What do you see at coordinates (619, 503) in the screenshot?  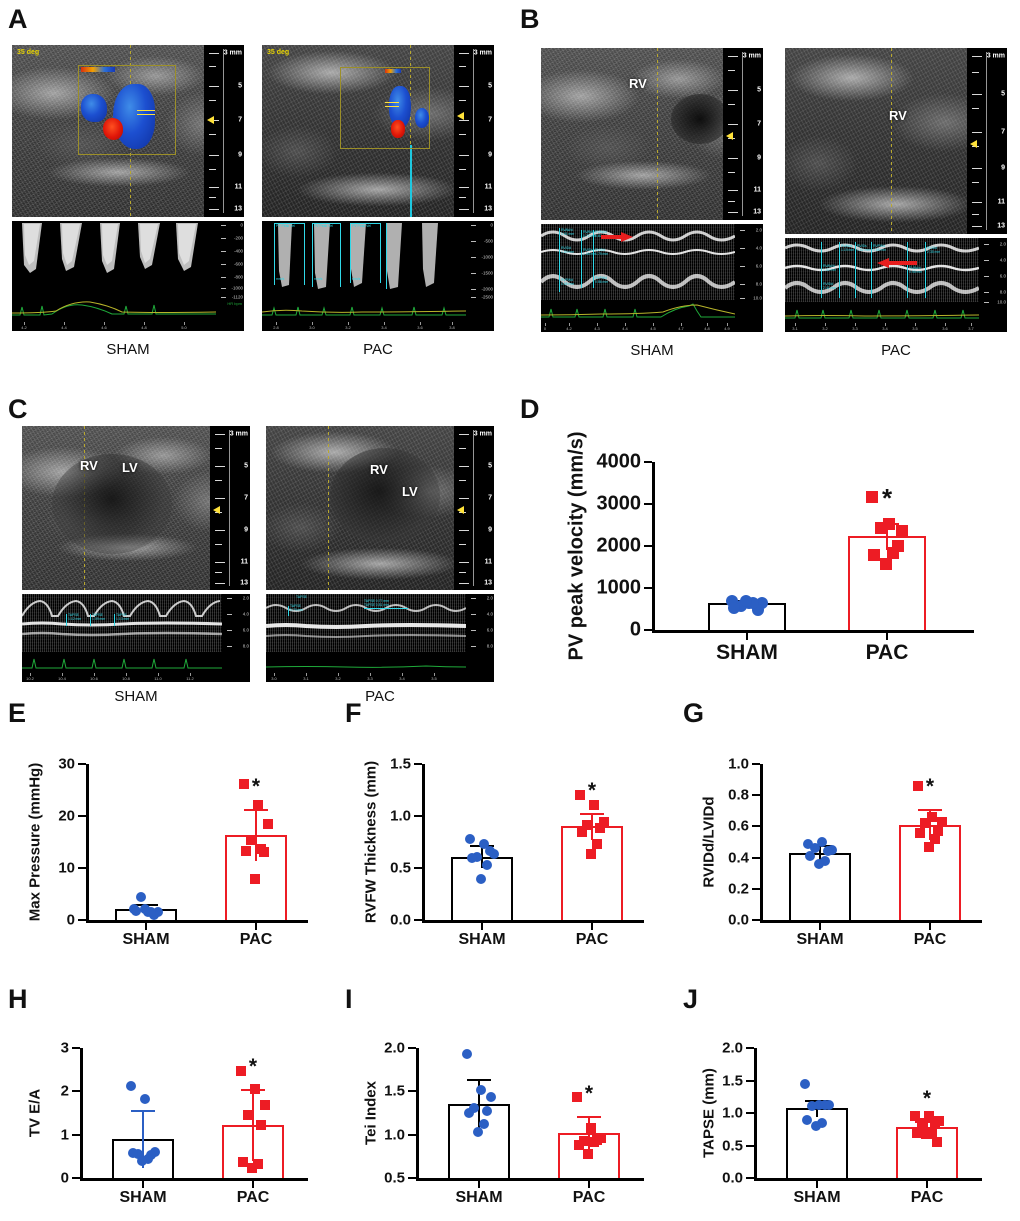 I see `y-tick-label: 3000` at bounding box center [619, 503].